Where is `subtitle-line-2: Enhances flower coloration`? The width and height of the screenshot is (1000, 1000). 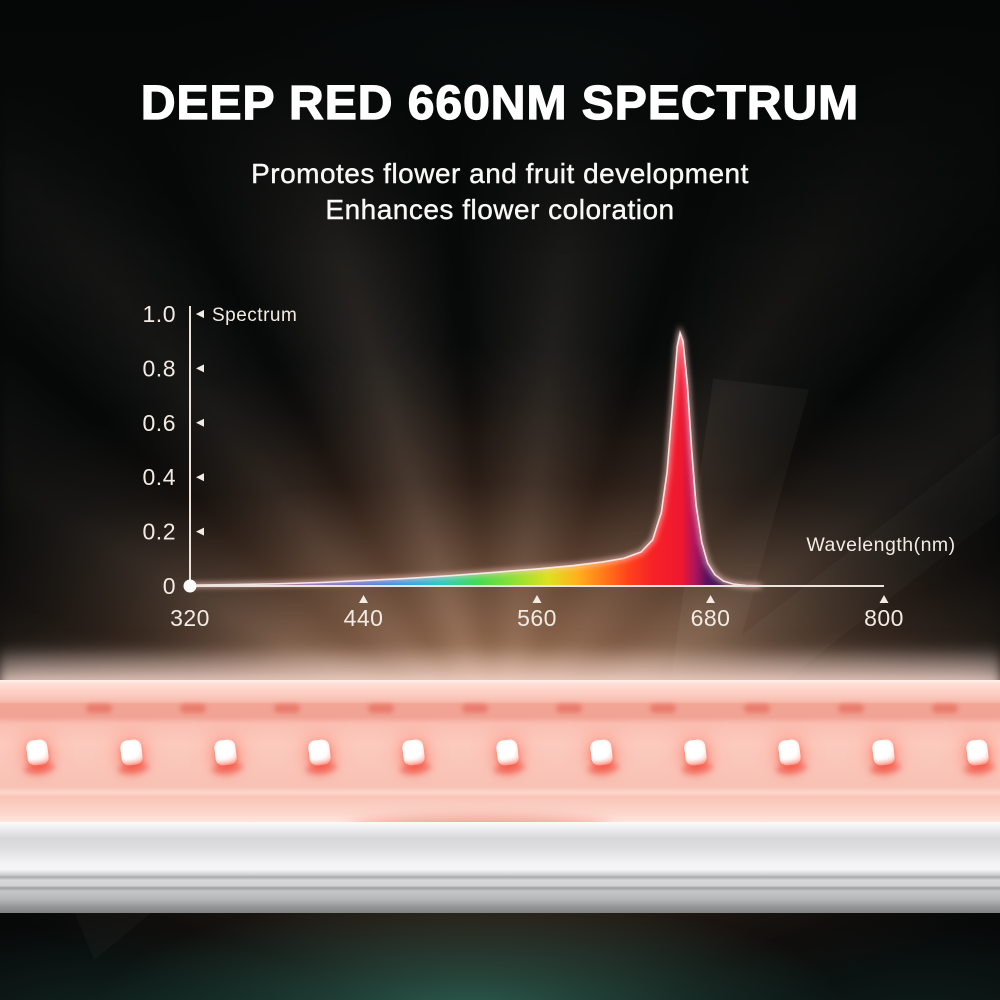 subtitle-line-2: Enhances flower coloration is located at coordinates (500, 209).